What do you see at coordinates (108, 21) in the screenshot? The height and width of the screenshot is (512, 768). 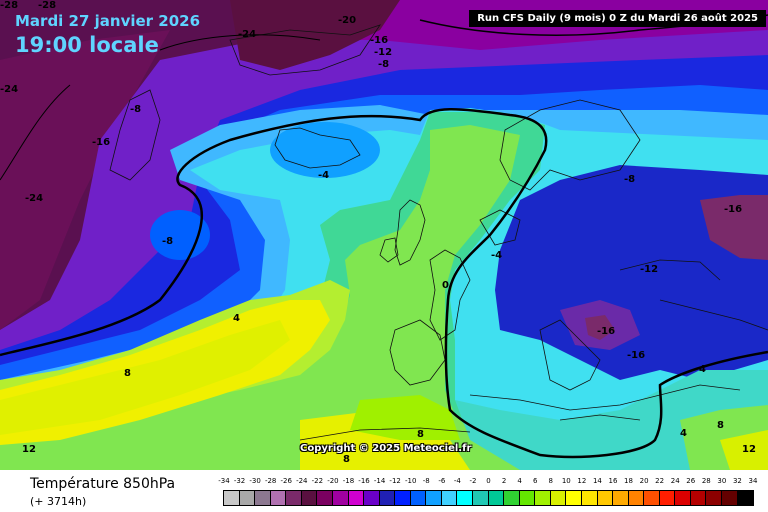 I see `forecast-date: Mardi 27 janvier 2026` at bounding box center [108, 21].